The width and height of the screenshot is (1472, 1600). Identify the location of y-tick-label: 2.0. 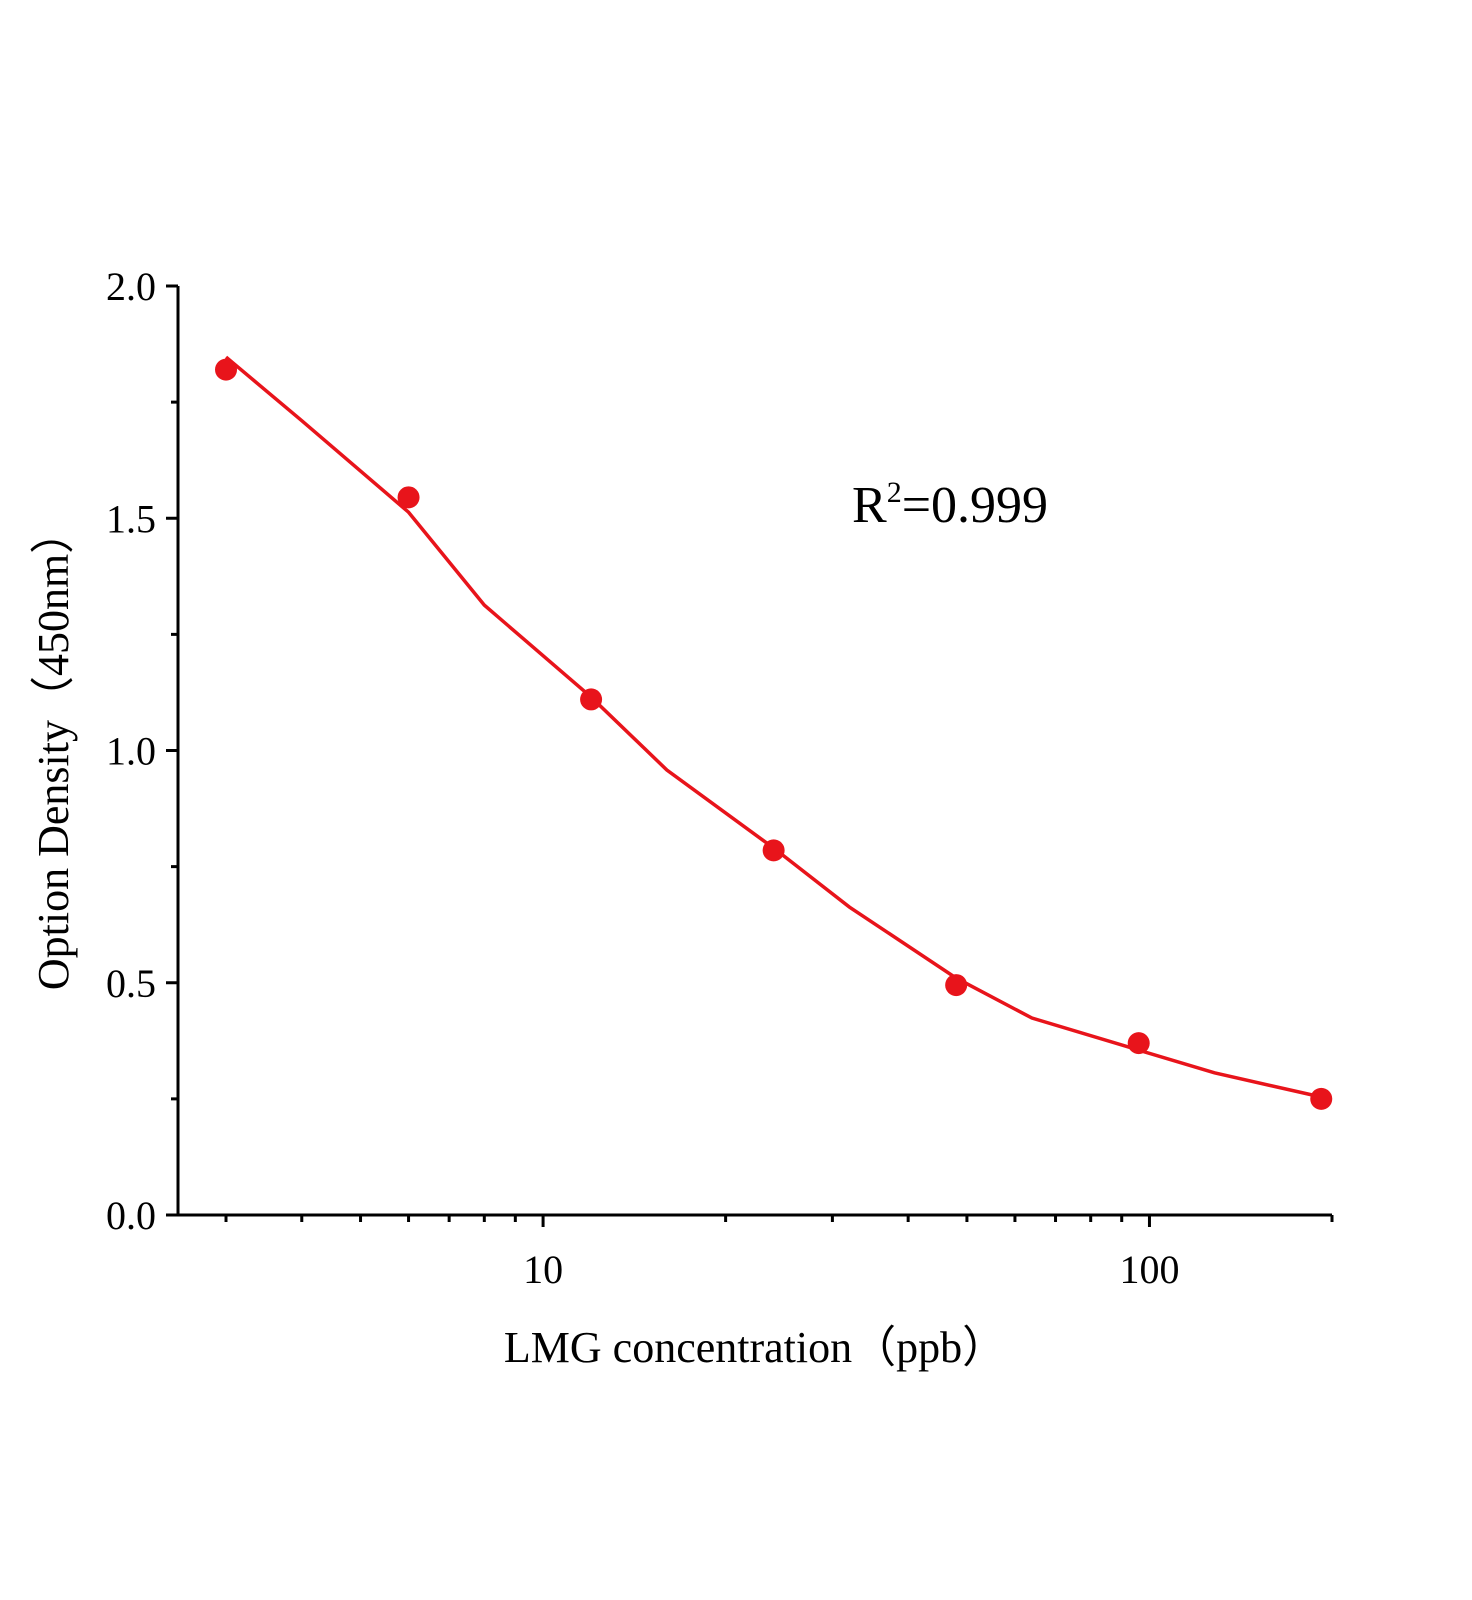
(131, 286).